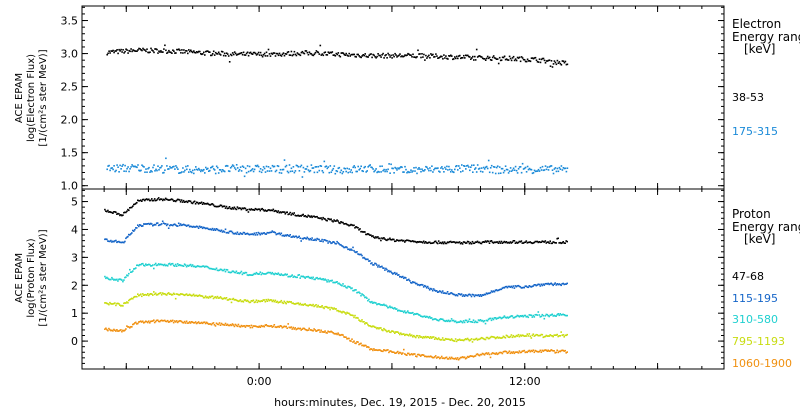  What do you see at coordinates (31, 98) in the screenshot?
I see `electron-ylabel-line2: log(Electron Flux)` at bounding box center [31, 98].